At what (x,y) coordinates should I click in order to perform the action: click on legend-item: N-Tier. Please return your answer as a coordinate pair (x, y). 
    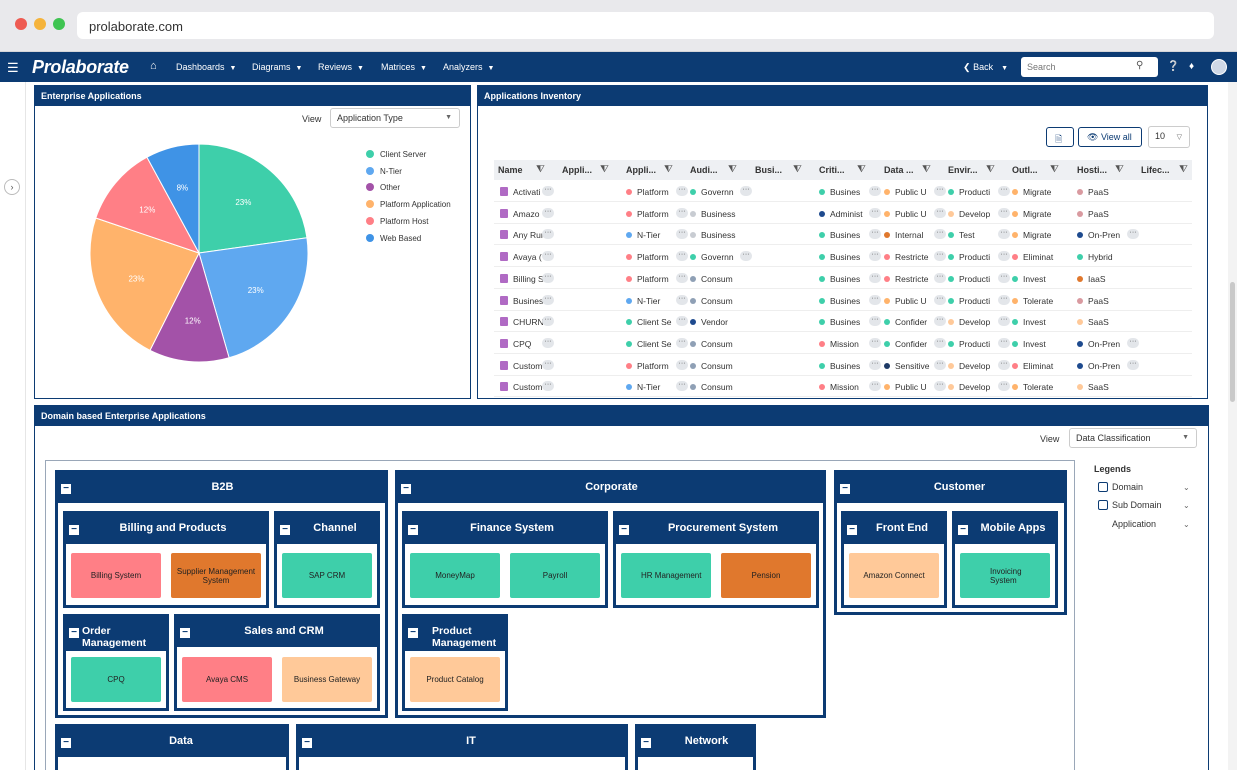
    Looking at the image, I should click on (384, 171).